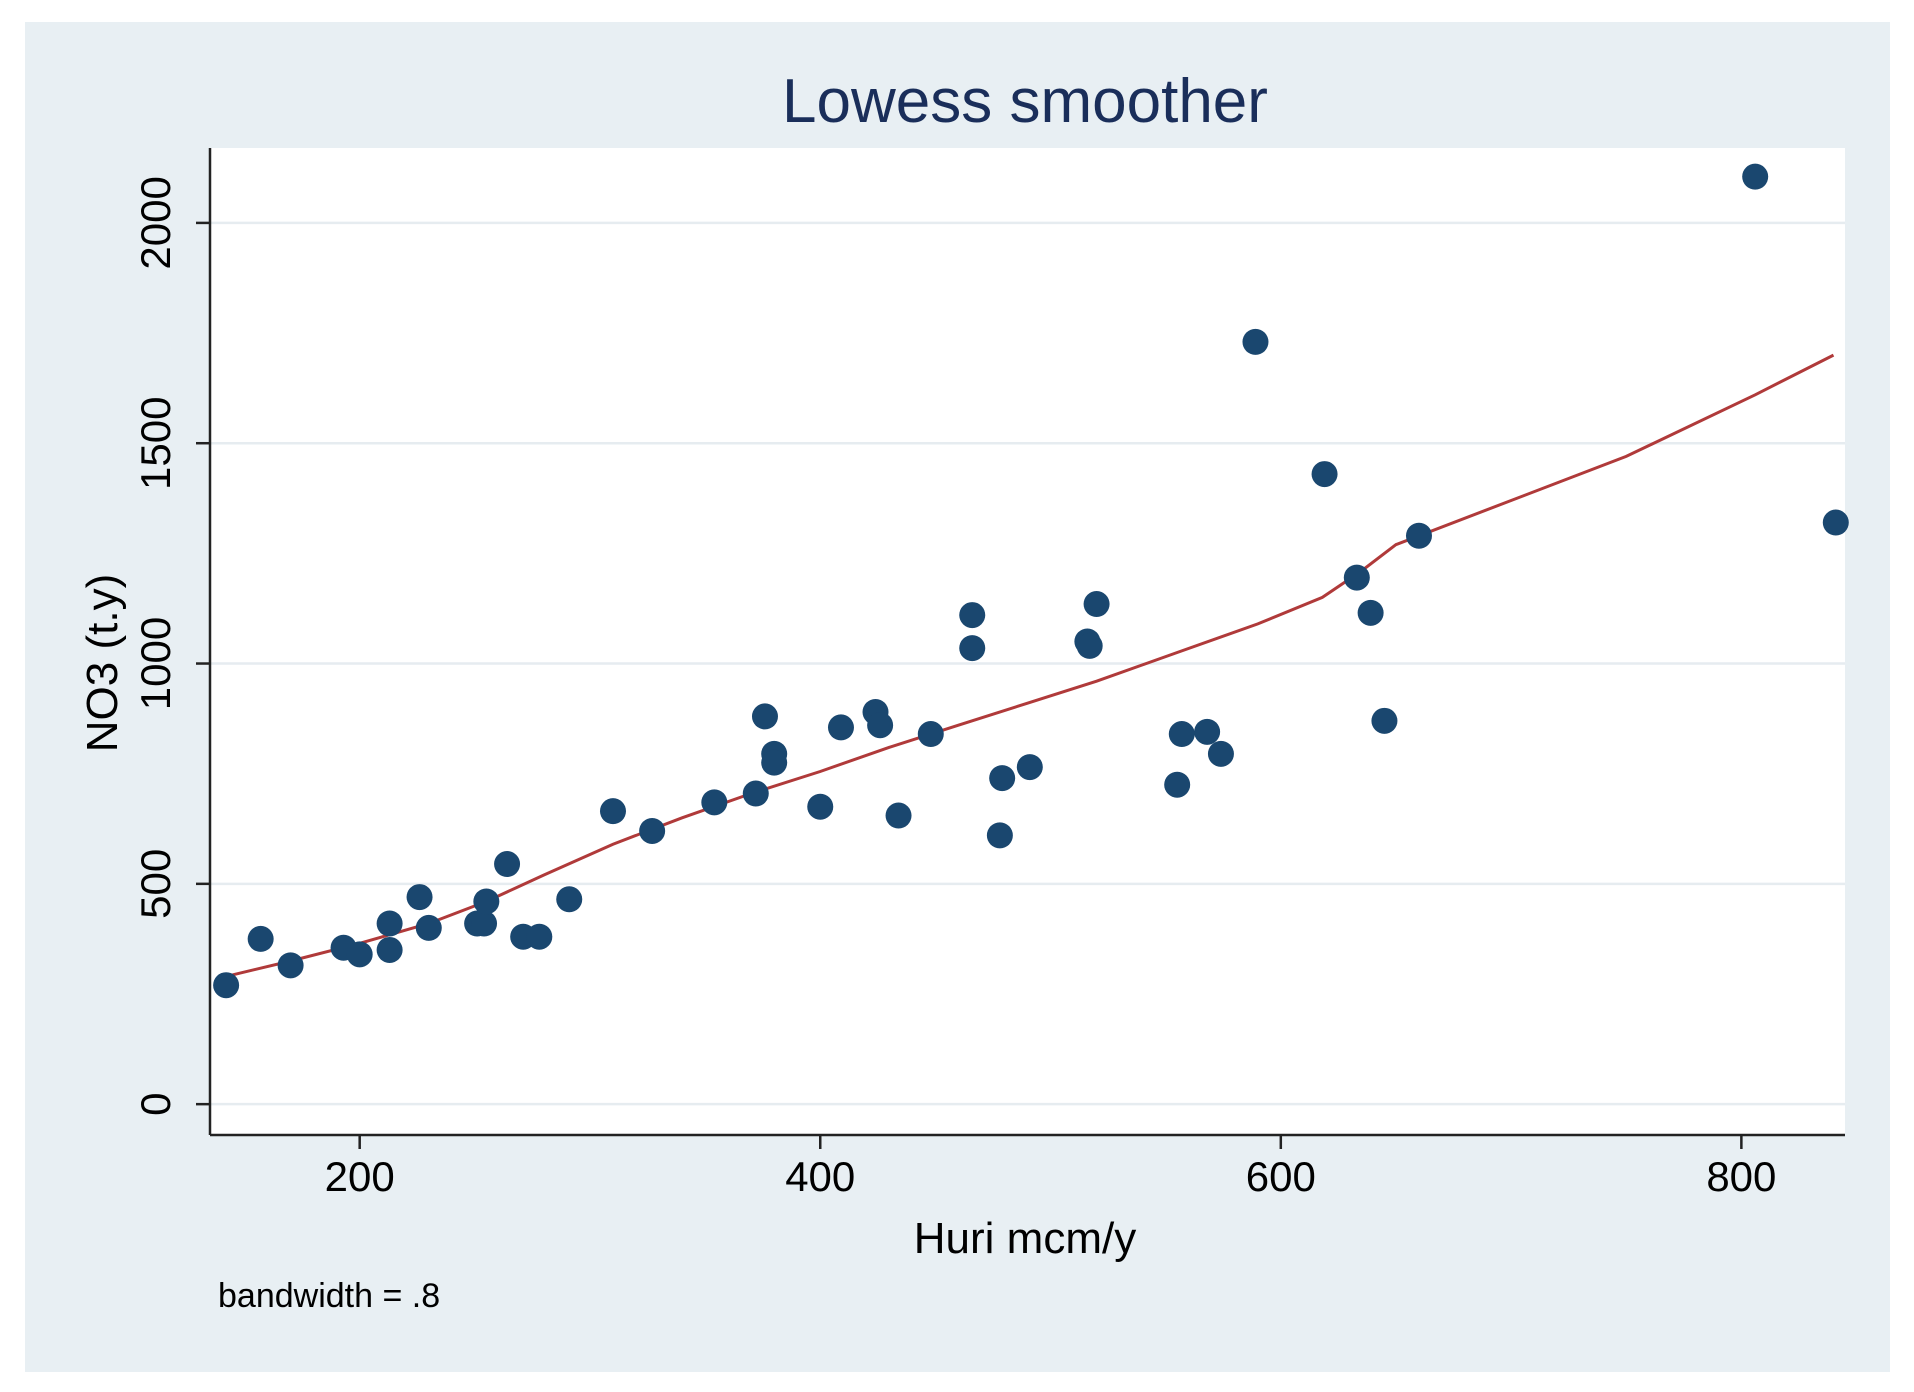  What do you see at coordinates (155, 1103) in the screenshot?
I see `y-tick-label-0: 0` at bounding box center [155, 1103].